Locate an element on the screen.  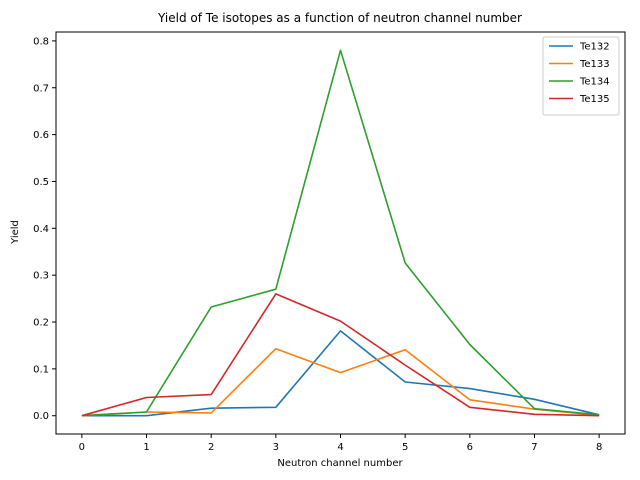
y-tick-label: 0.5 is located at coordinates (41, 182).